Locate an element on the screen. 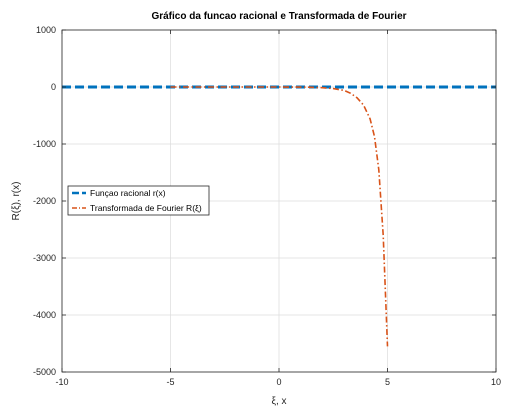 This screenshot has width=517, height=411. y-tick-label: -2000 is located at coordinates (44, 201).